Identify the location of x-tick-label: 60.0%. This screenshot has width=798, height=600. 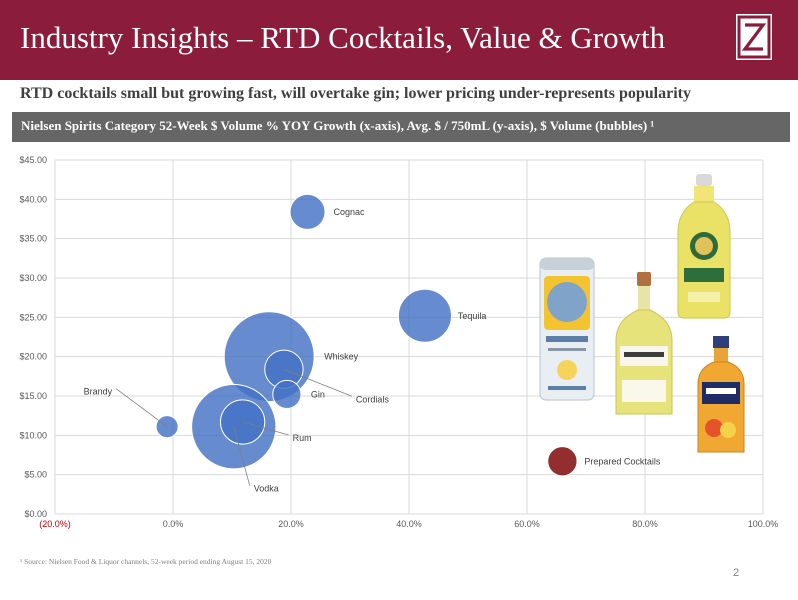
(527, 524).